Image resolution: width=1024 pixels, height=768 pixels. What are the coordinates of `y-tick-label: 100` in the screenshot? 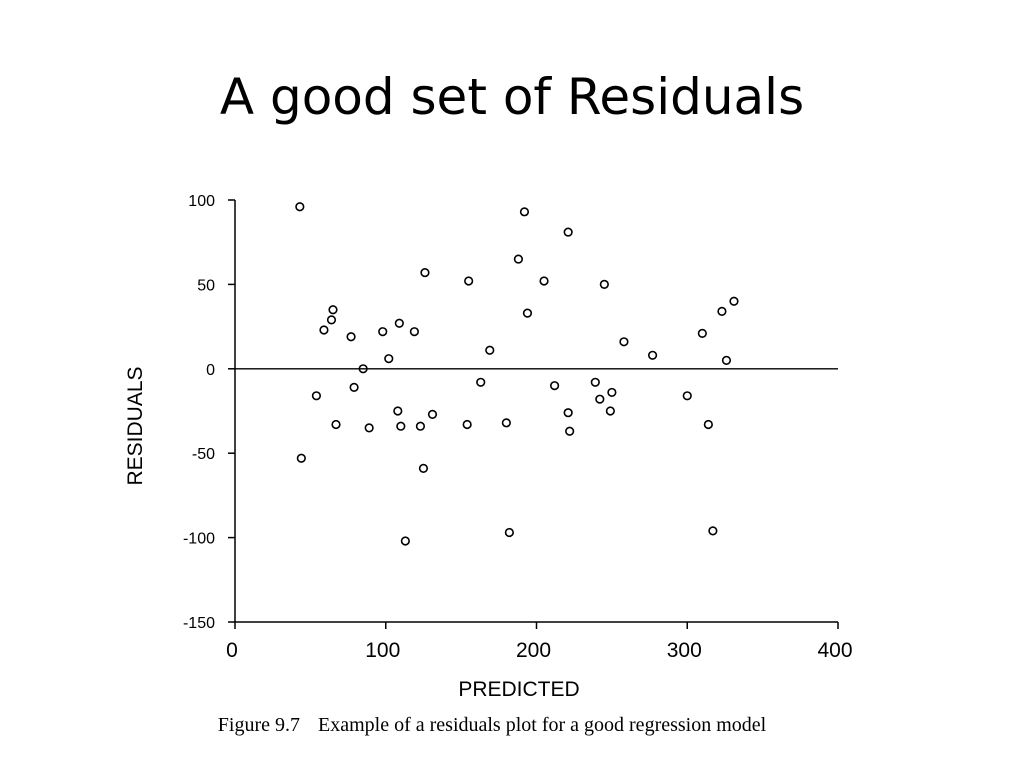 It's located at (201, 201).